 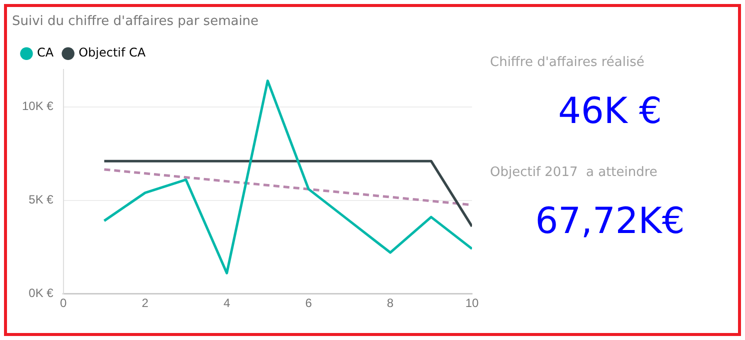 What do you see at coordinates (38, 106) in the screenshot?
I see `y-tick-label: 10K €` at bounding box center [38, 106].